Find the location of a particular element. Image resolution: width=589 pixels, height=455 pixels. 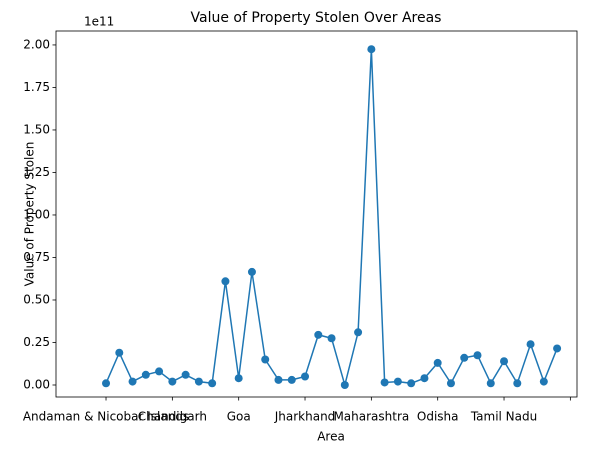

x-axis-label: Area is located at coordinates (331, 437).